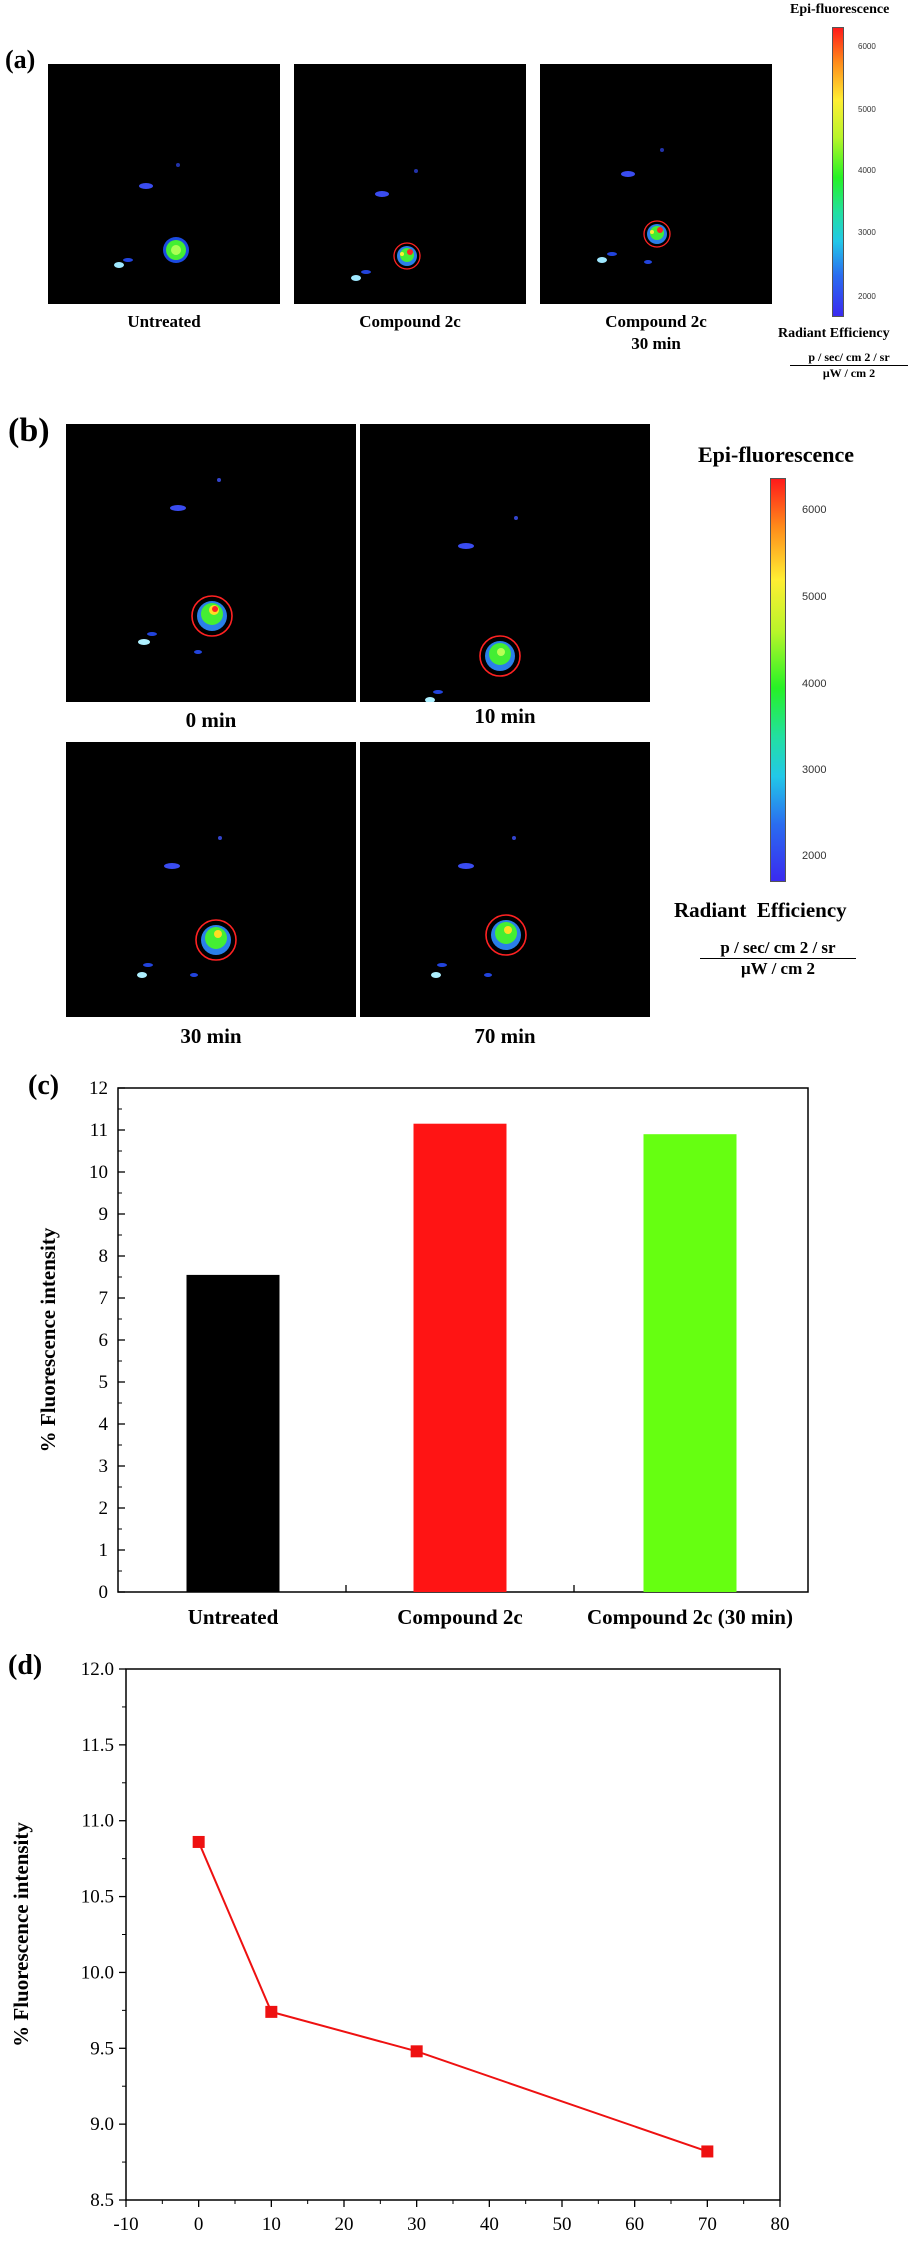  Describe the element at coordinates (104, 1214) in the screenshot. I see `y-tick-label: 9` at that location.